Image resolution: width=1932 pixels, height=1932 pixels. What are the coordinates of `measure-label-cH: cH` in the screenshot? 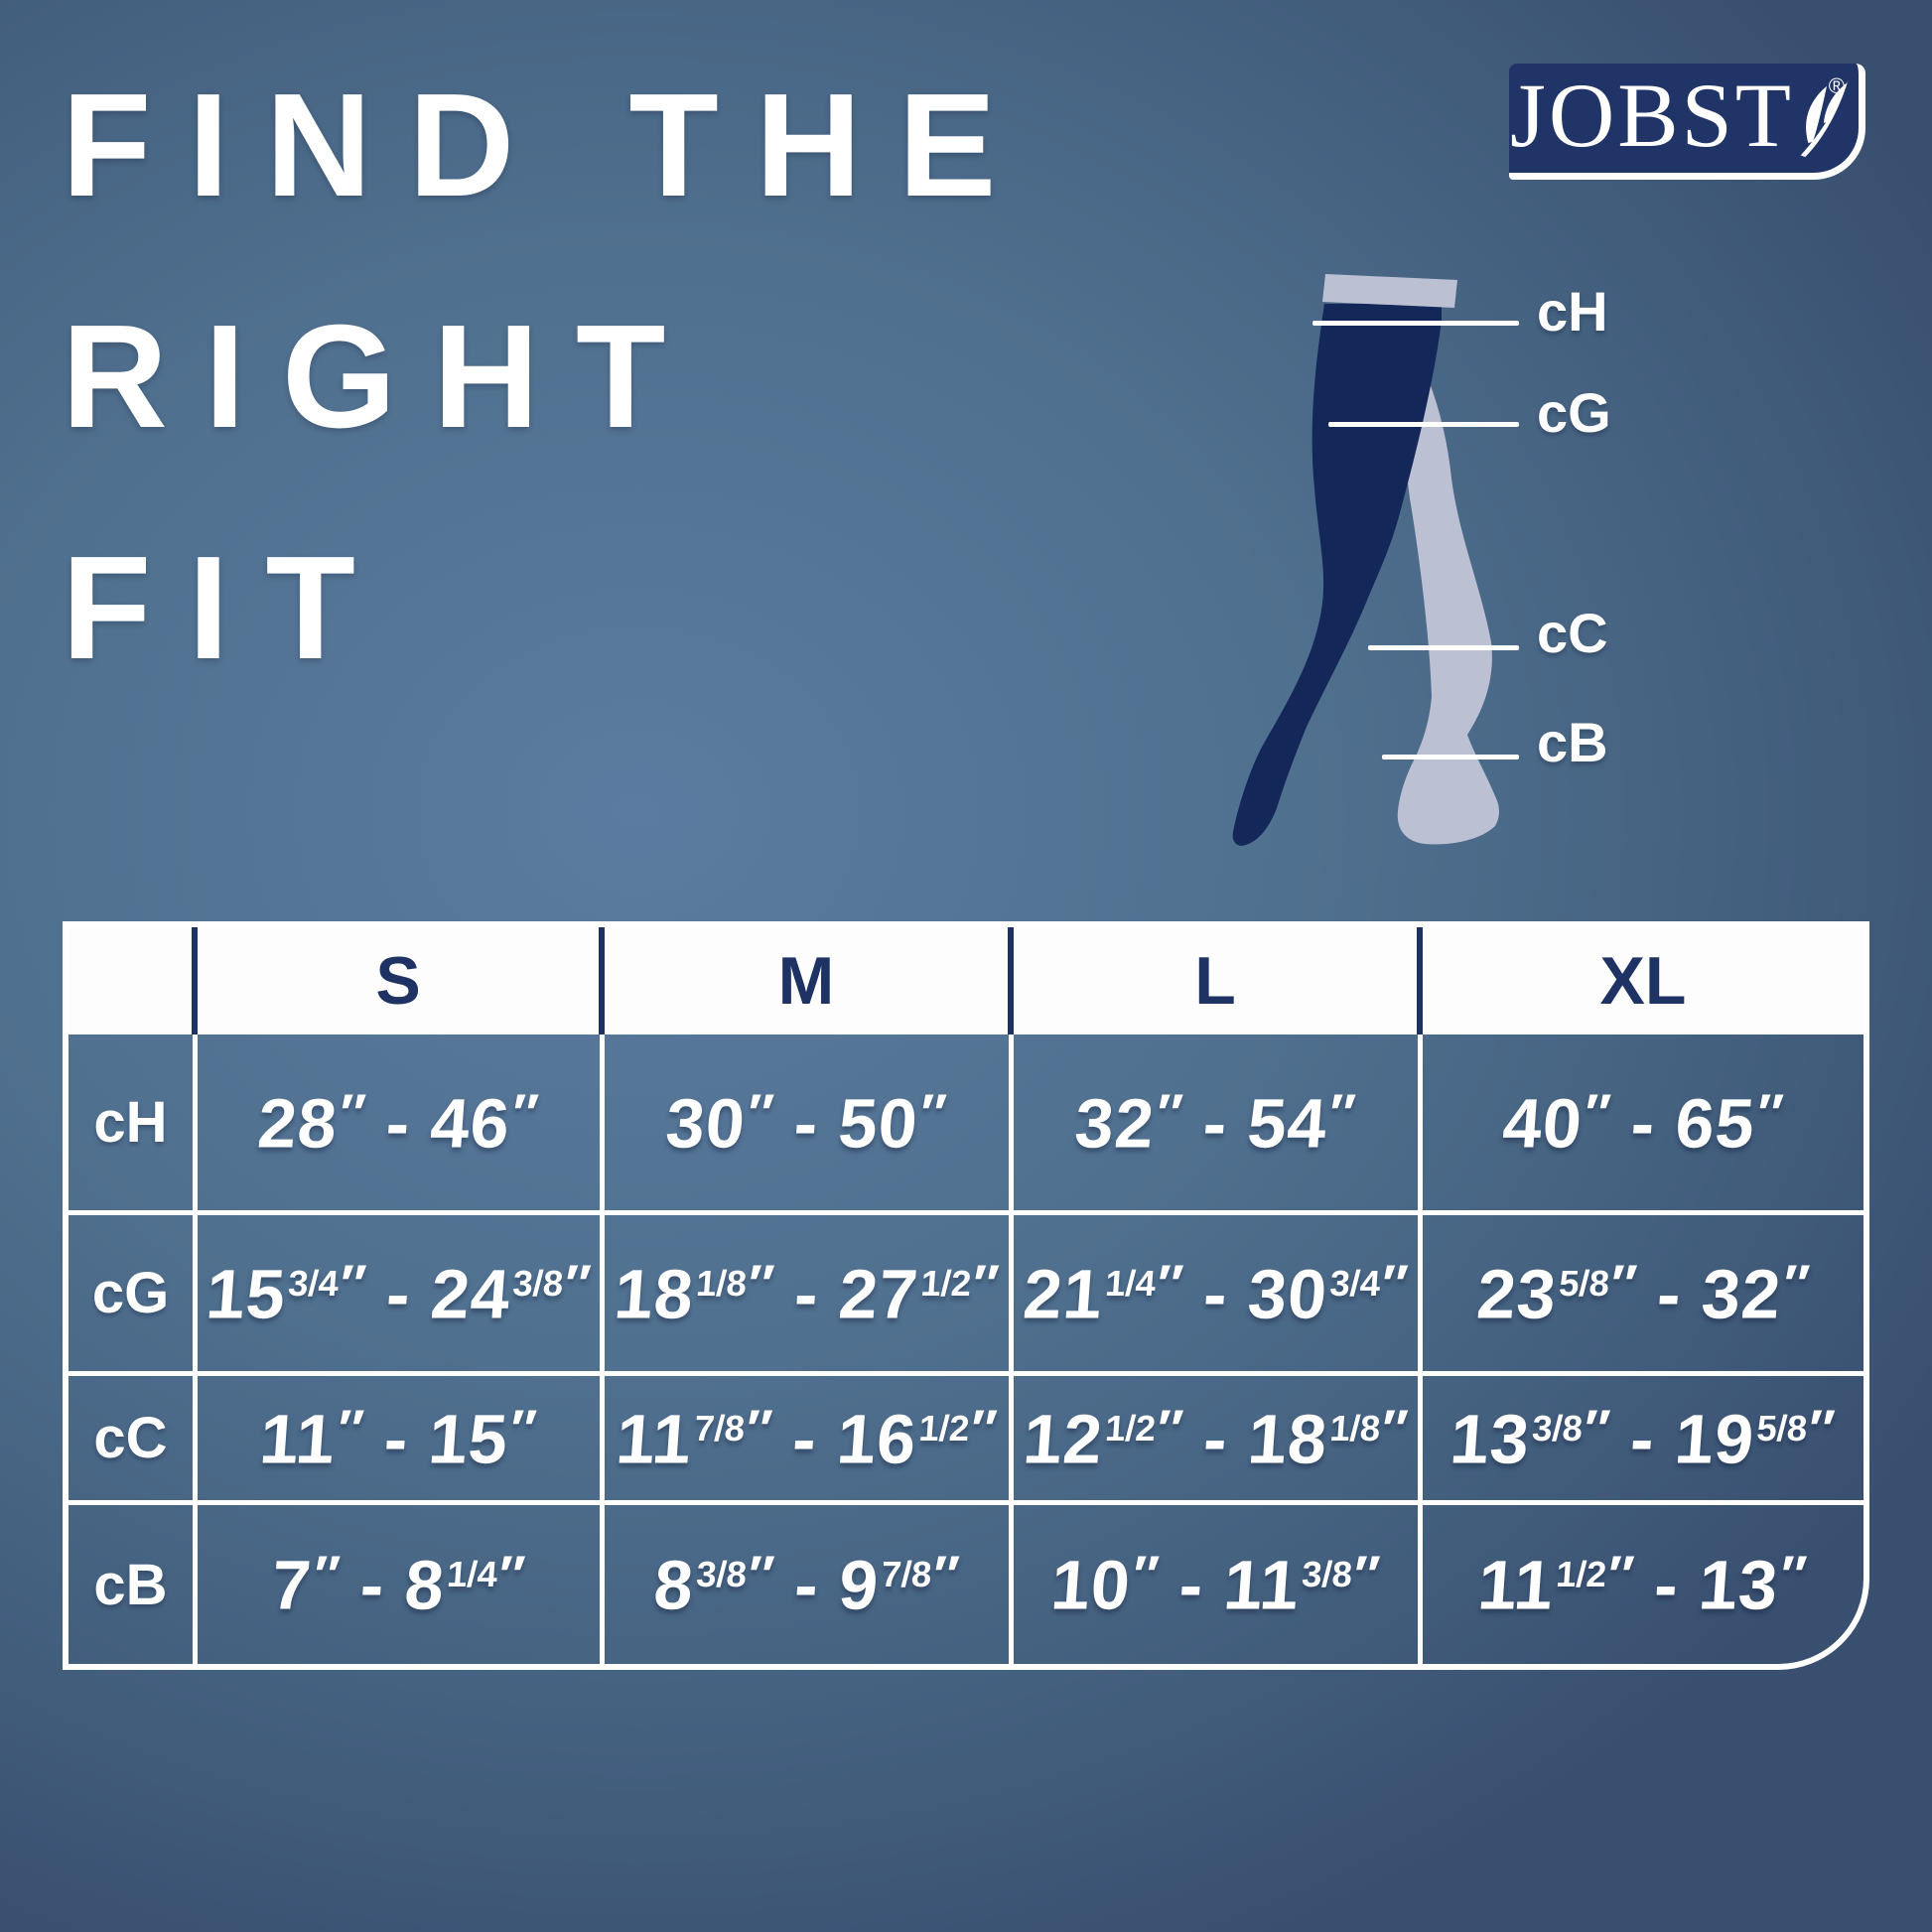 It's located at (1573, 312).